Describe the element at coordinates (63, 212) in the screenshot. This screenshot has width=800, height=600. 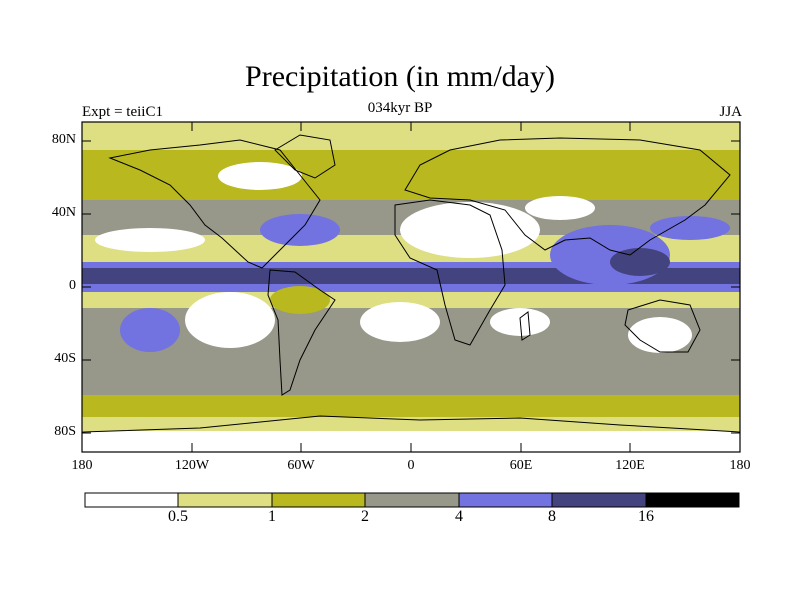
I see `y-label-40n: 40N` at that location.